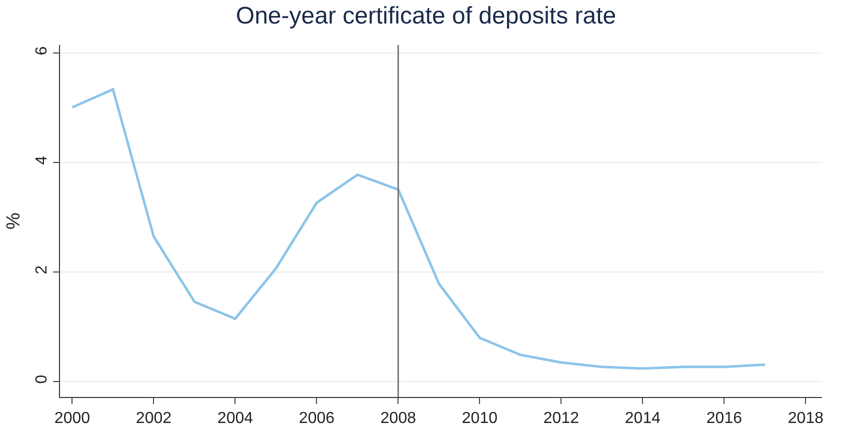 This screenshot has height=439, width=852. What do you see at coordinates (724, 419) in the screenshot?
I see `x-tick-label: 2016` at bounding box center [724, 419].